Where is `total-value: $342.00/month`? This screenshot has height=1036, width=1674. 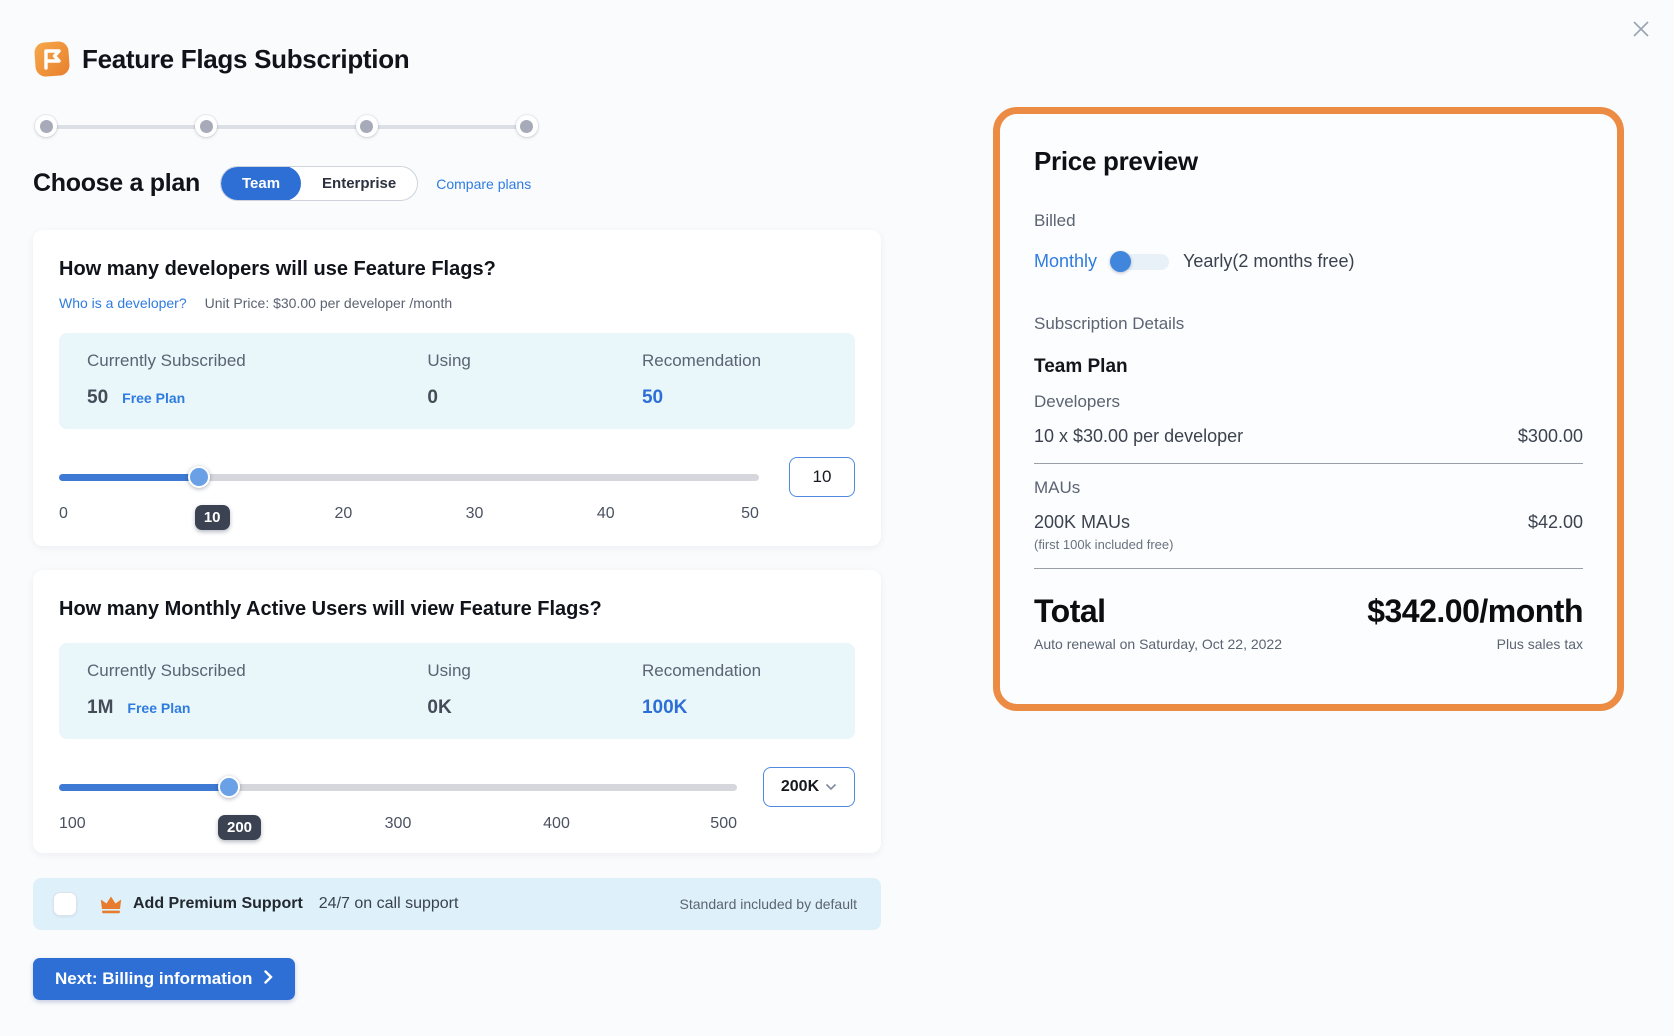
total-value: $342.00/month is located at coordinates (1475, 611).